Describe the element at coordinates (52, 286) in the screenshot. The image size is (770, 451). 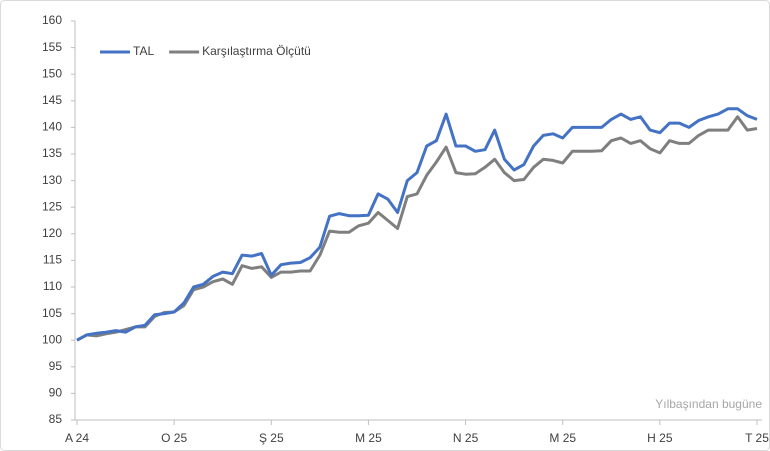
I see `y-tick-label: 110` at that location.